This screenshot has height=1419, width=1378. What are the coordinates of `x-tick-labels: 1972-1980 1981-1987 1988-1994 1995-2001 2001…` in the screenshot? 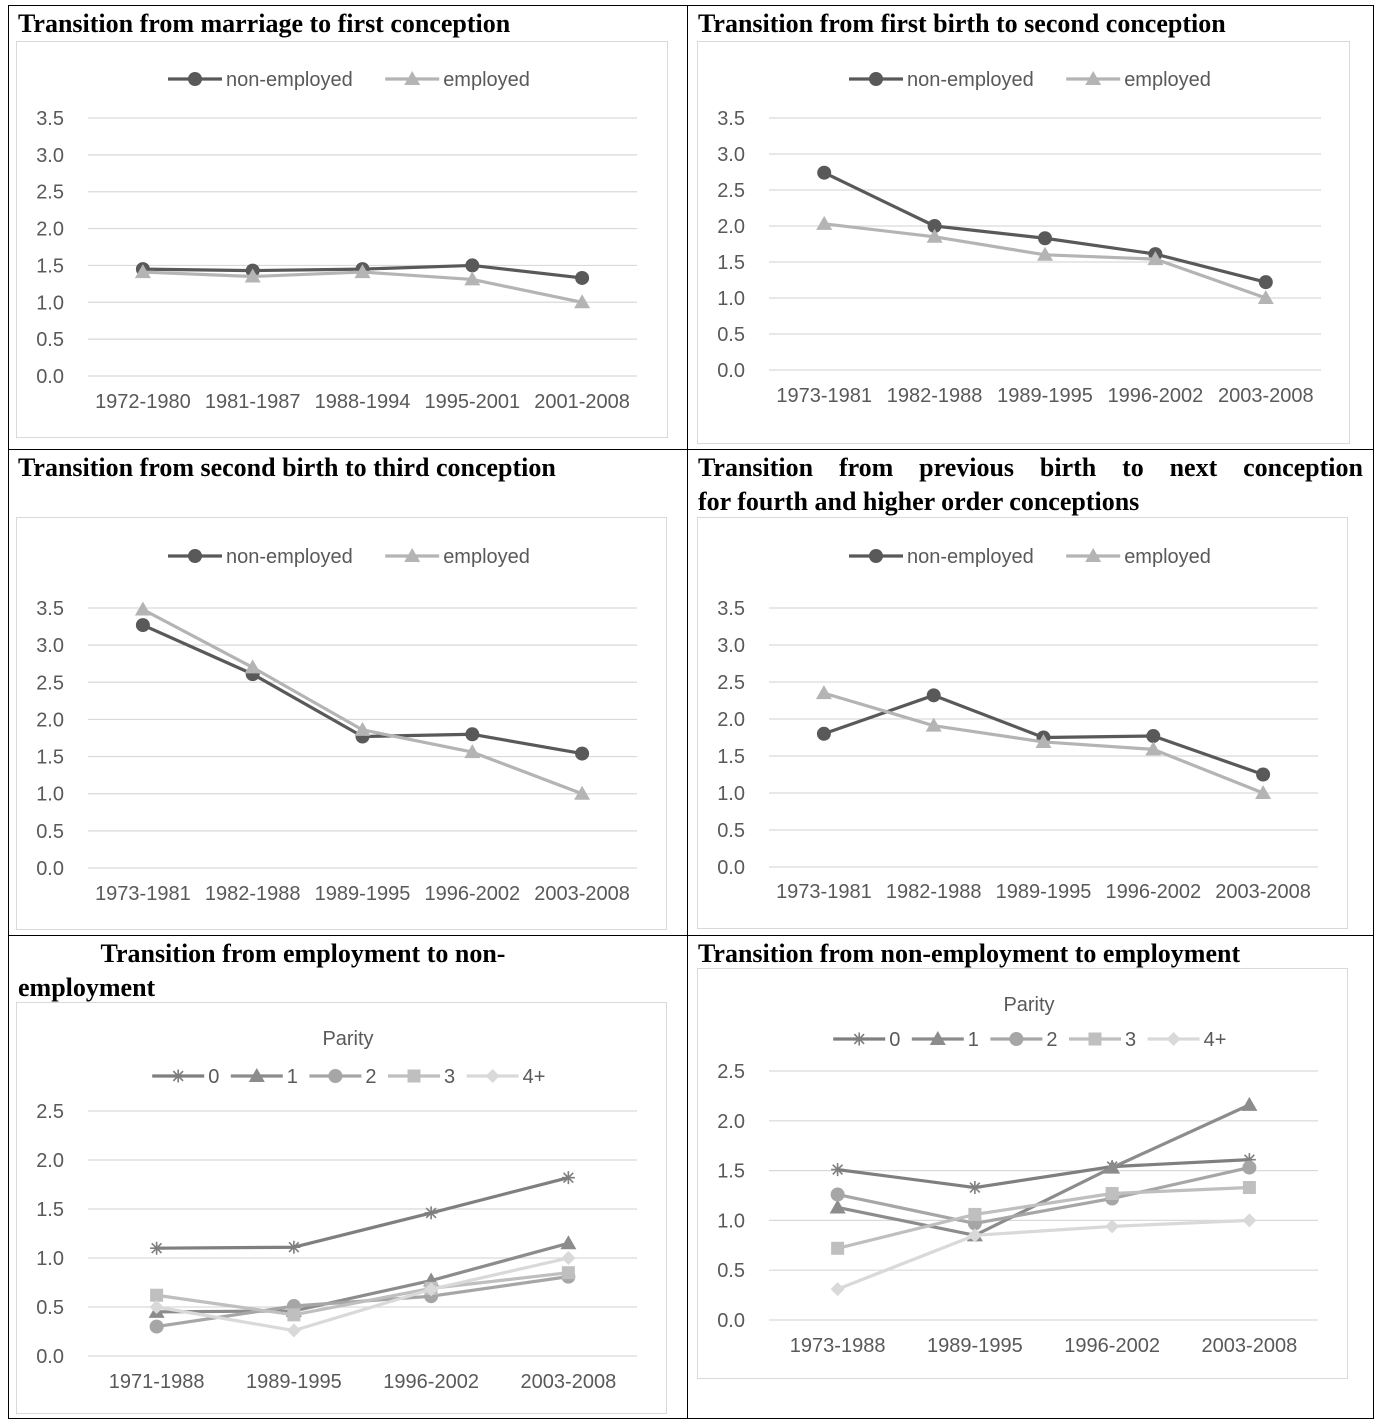 It's located at (362, 402).